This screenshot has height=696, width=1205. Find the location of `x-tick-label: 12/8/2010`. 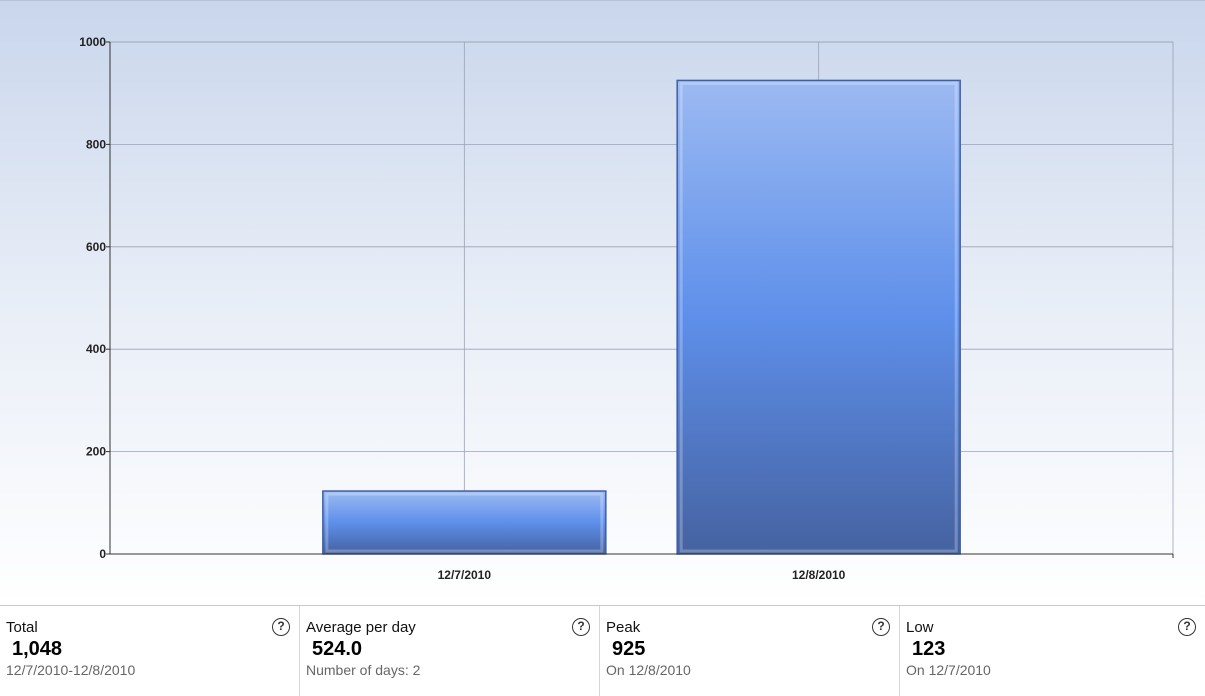

x-tick-label: 12/8/2010 is located at coordinates (819, 575).